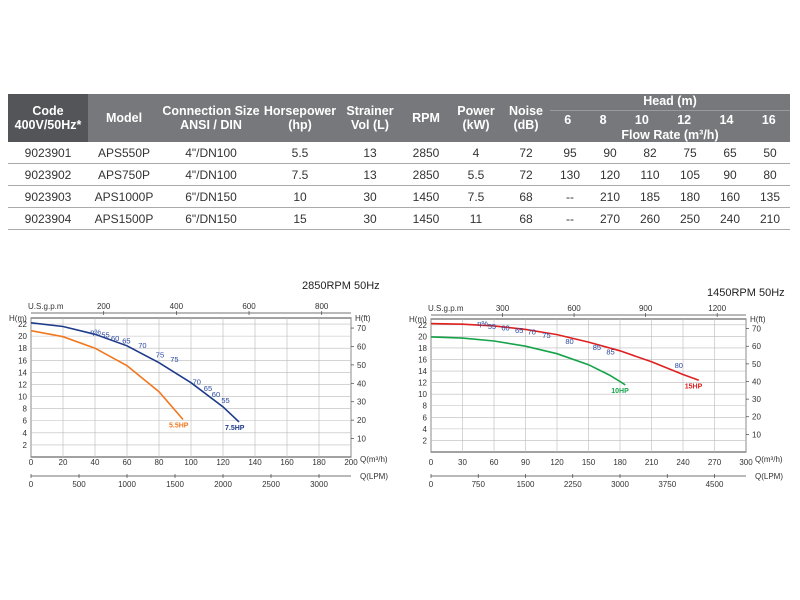 The height and width of the screenshot is (600, 800). I want to click on lpm-tick-label: 500, so click(79, 484).